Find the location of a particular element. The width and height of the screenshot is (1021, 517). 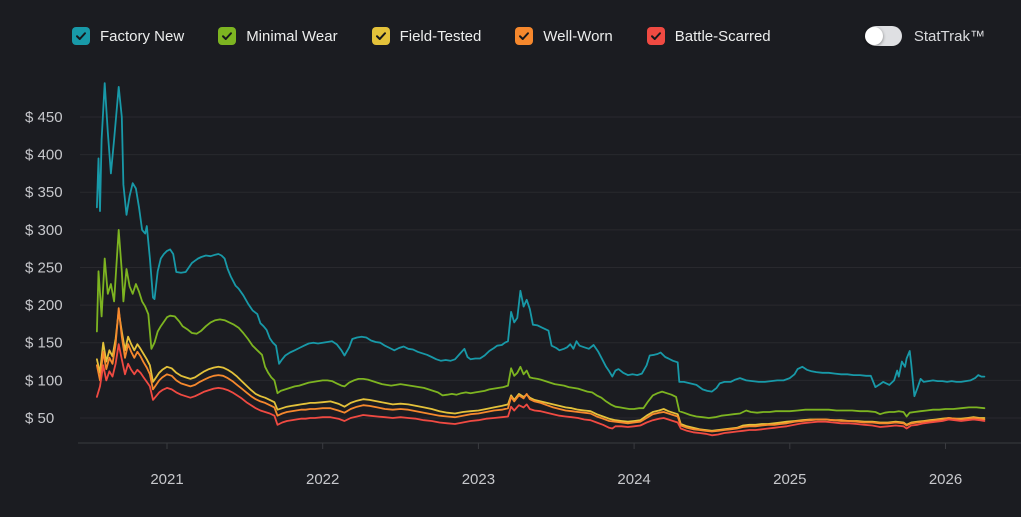

x-tick-label: 2025 is located at coordinates (789, 479).